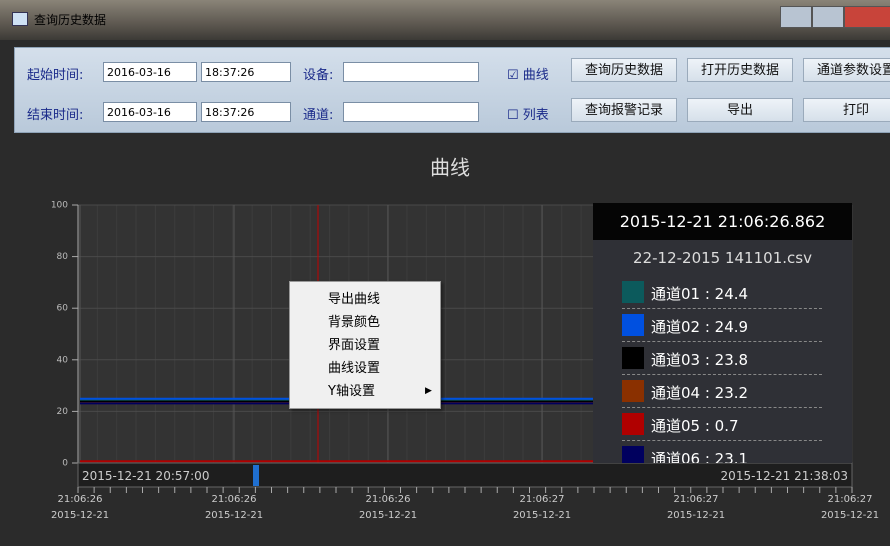  What do you see at coordinates (700, 327) in the screenshot?
I see `legend-entry: 通道02 : 24.9` at bounding box center [700, 327].